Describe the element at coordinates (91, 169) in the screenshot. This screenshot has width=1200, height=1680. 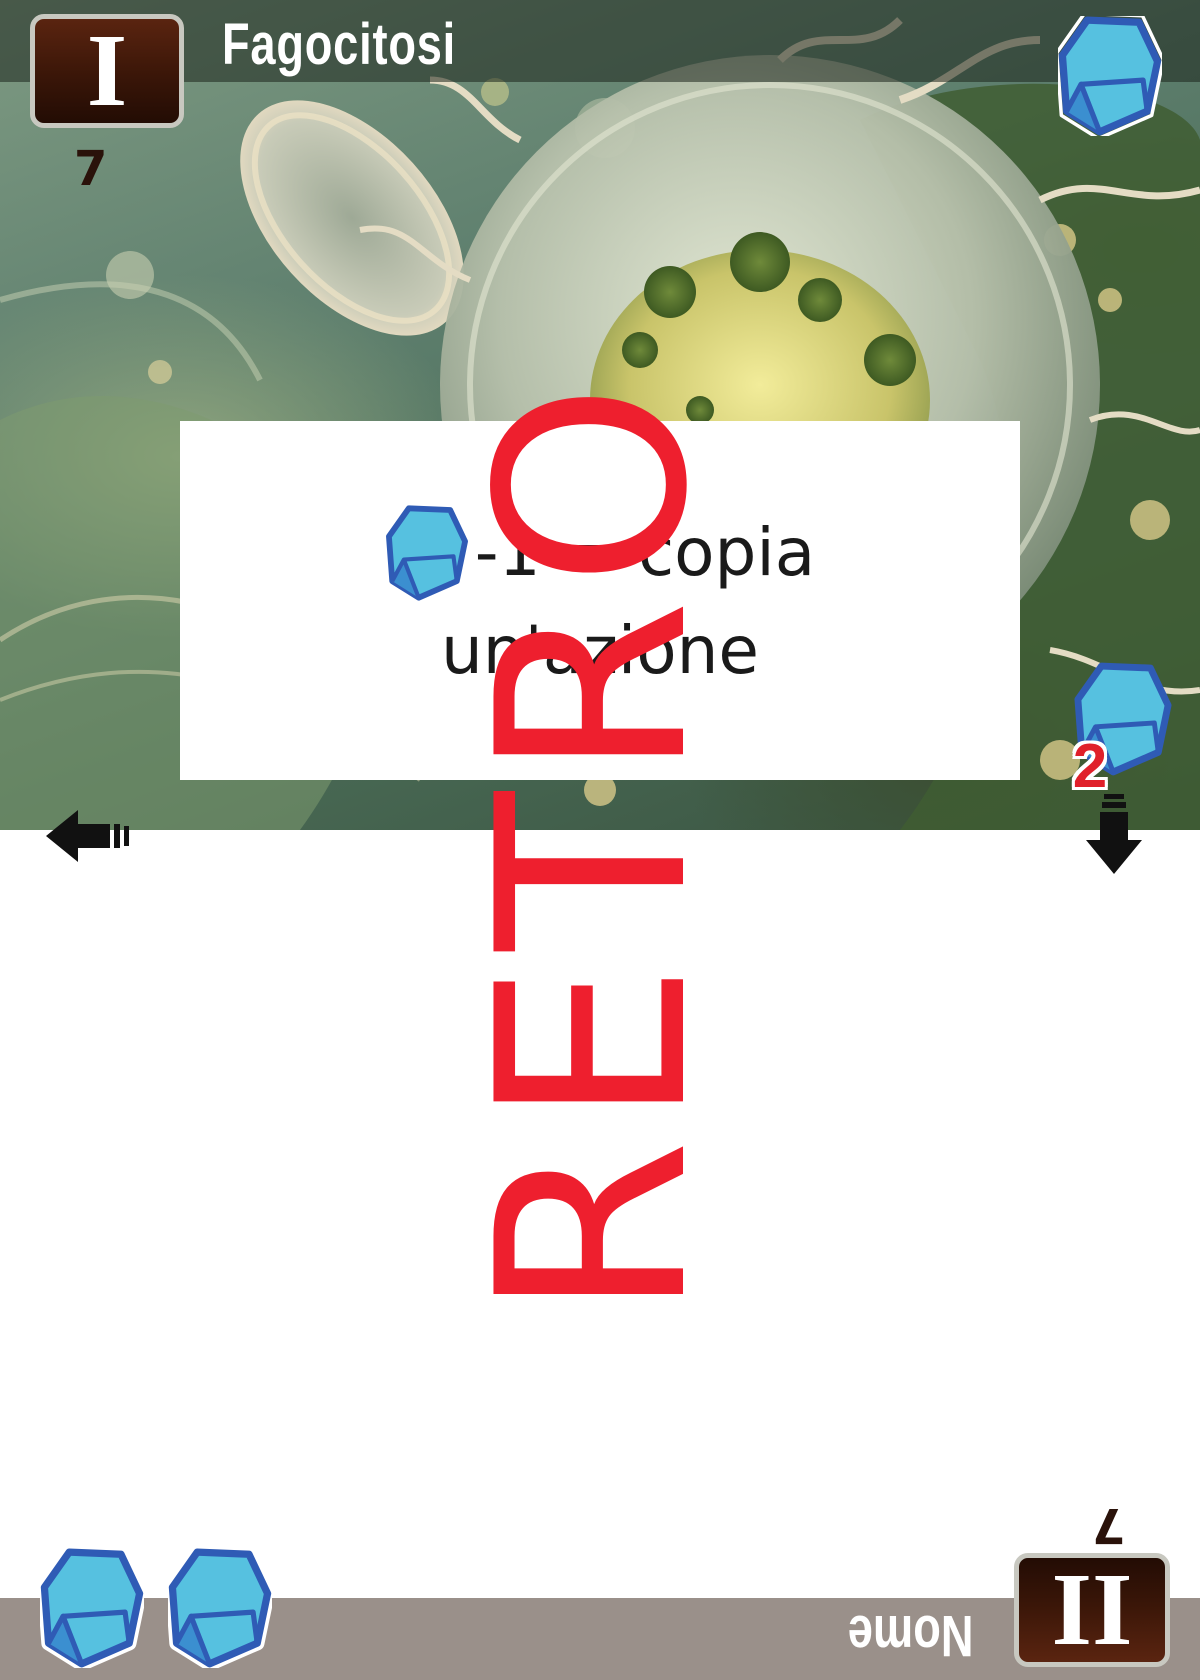
I see `cost-top: 7` at that location.